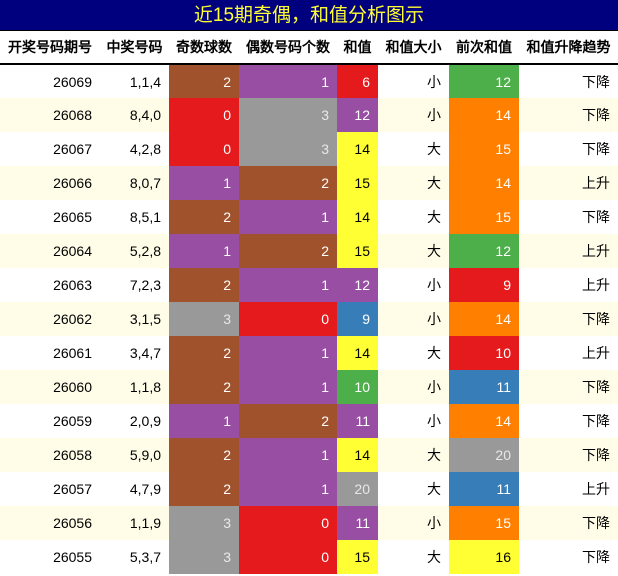 The height and width of the screenshot is (576, 618). I want to click on header-prev-sum: 前次和值, so click(484, 48).